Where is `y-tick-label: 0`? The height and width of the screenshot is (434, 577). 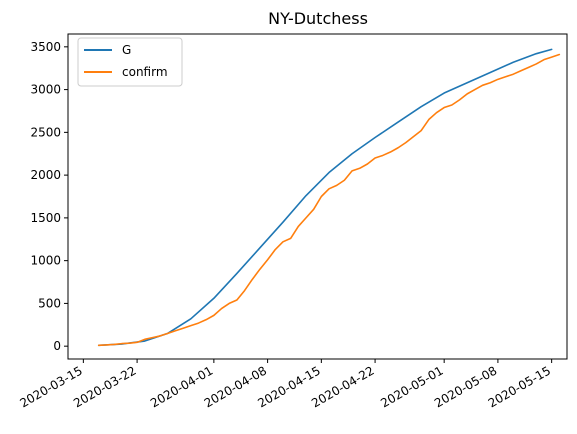
y-tick-label: 0 is located at coordinates (57, 346).